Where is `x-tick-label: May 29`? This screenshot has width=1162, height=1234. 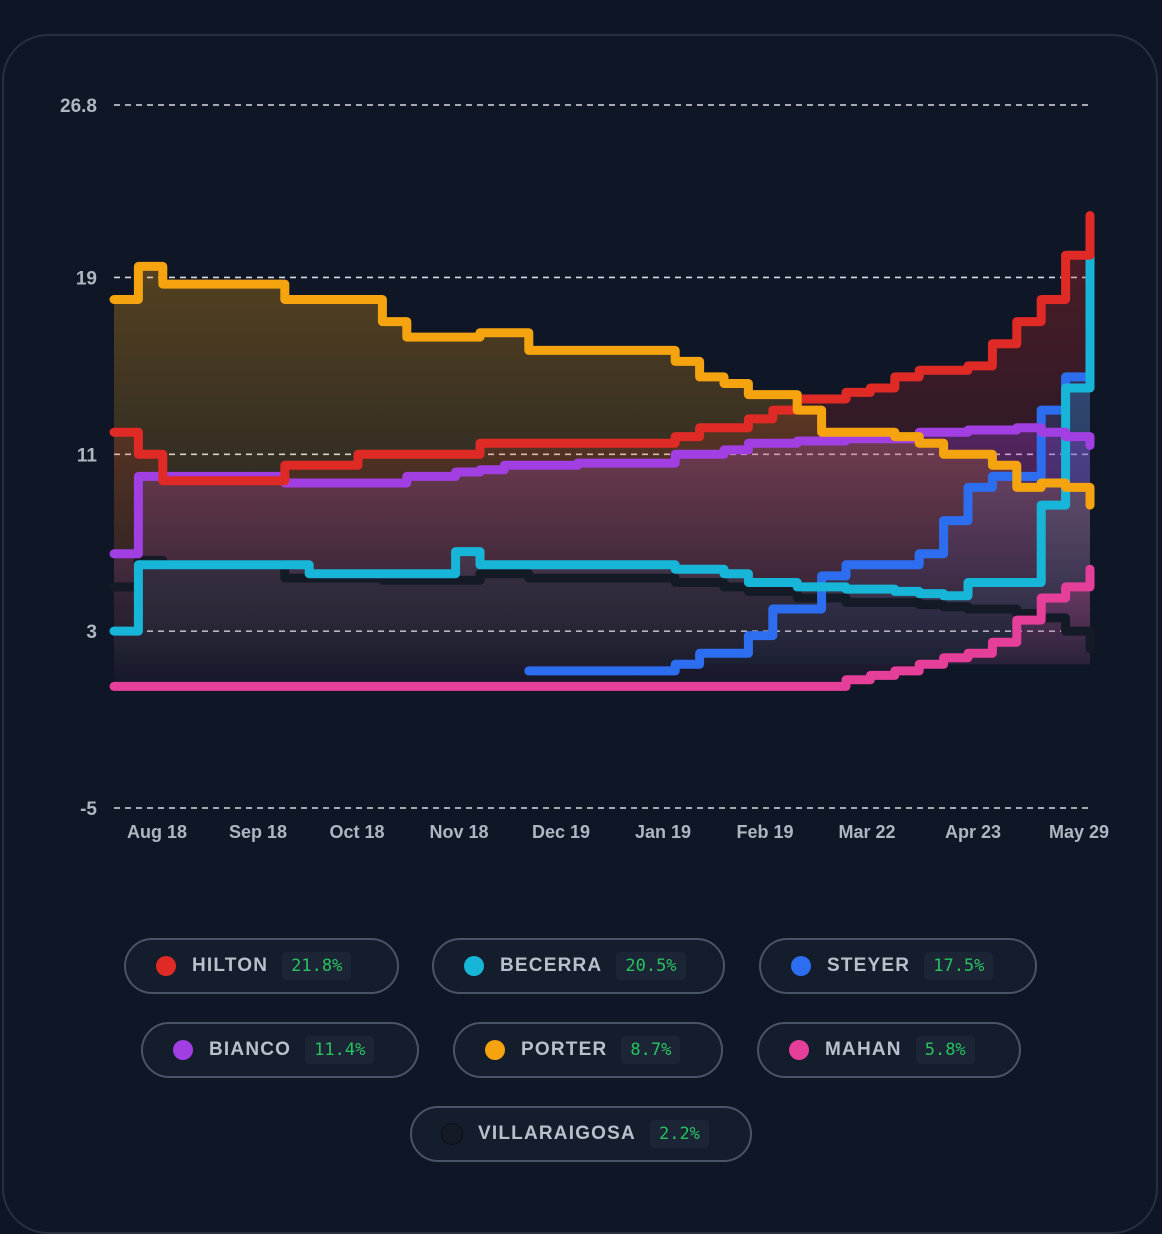 x-tick-label: May 29 is located at coordinates (1079, 832).